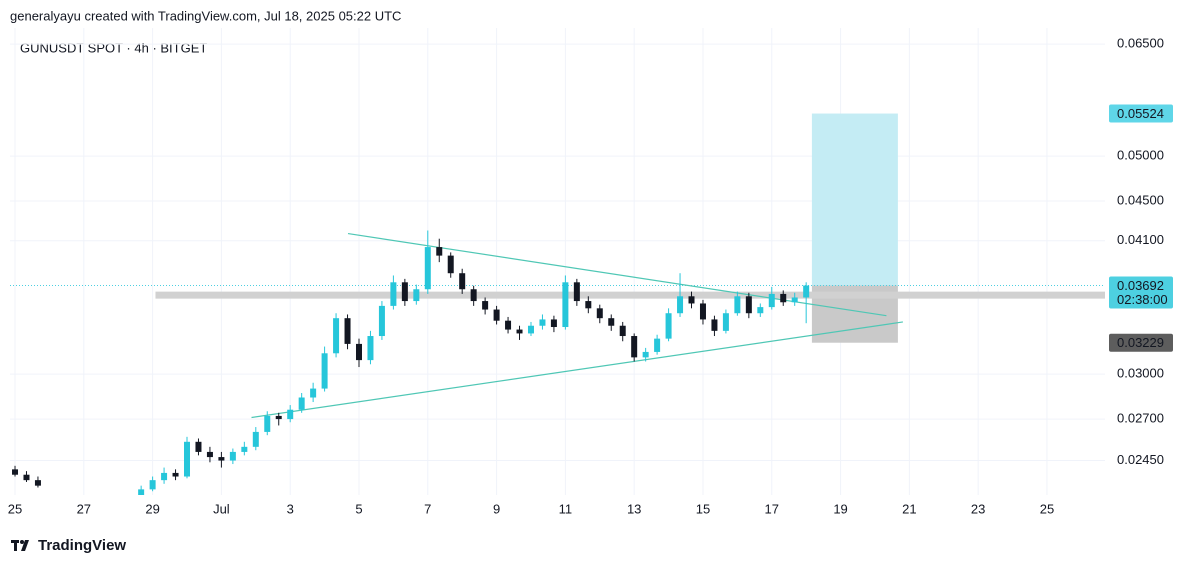 This screenshot has height=566, width=1200. What do you see at coordinates (978, 508) in the screenshot?
I see `x-tick-label: 23` at bounding box center [978, 508].